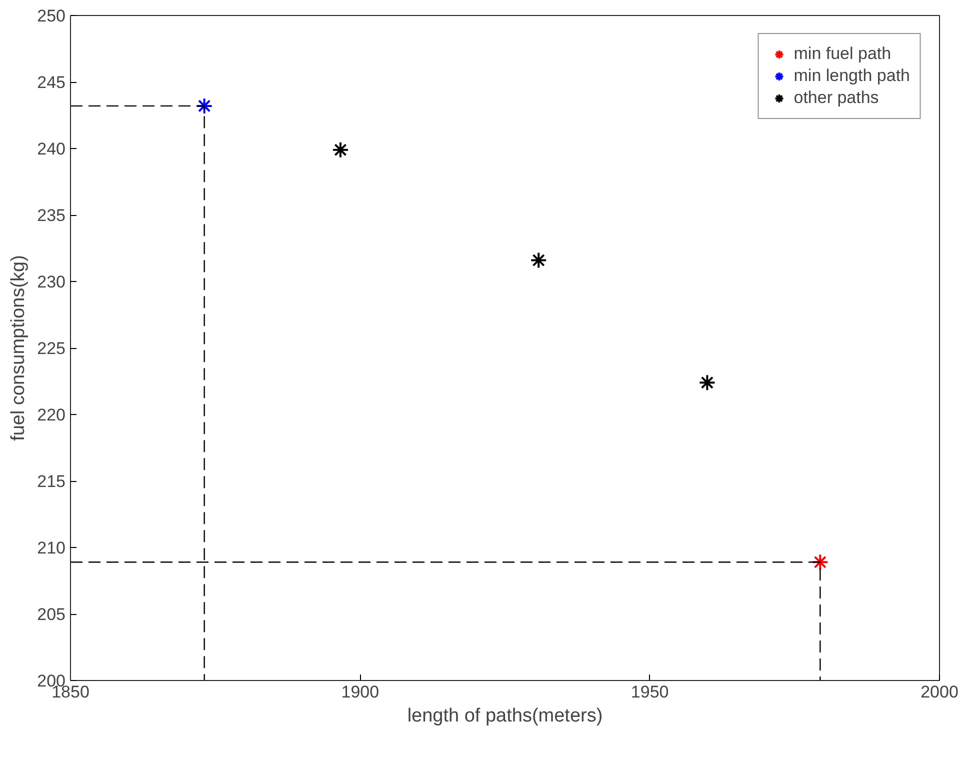 This screenshot has height=760, width=969. I want to click on y-tick-label: 205, so click(51, 614).